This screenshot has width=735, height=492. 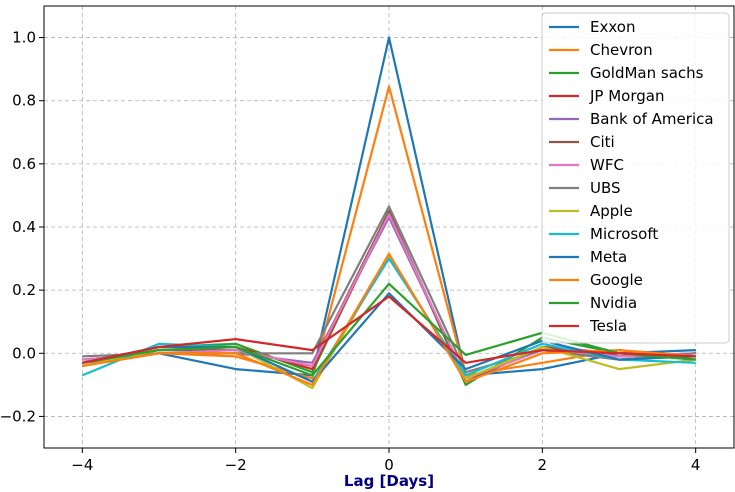 I want to click on legend-label: Citi, so click(x=602, y=142).